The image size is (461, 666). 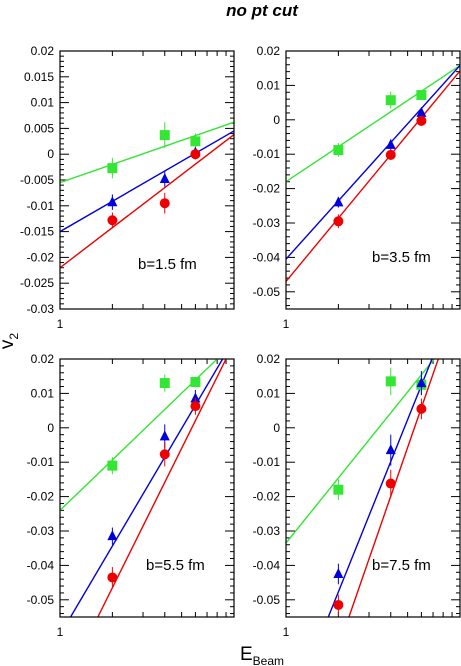 What do you see at coordinates (167, 264) in the screenshot?
I see `panel-annotation: b=1.5 fm` at bounding box center [167, 264].